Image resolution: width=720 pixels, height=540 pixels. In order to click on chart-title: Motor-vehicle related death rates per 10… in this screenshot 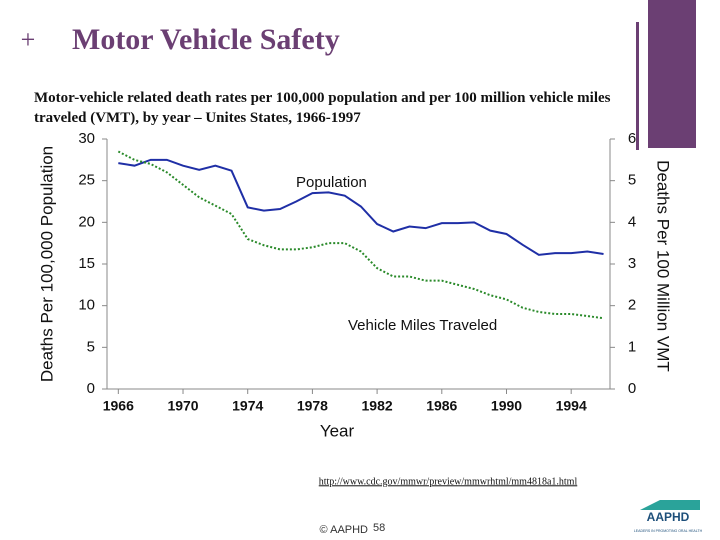, I will do `click(322, 108)`.